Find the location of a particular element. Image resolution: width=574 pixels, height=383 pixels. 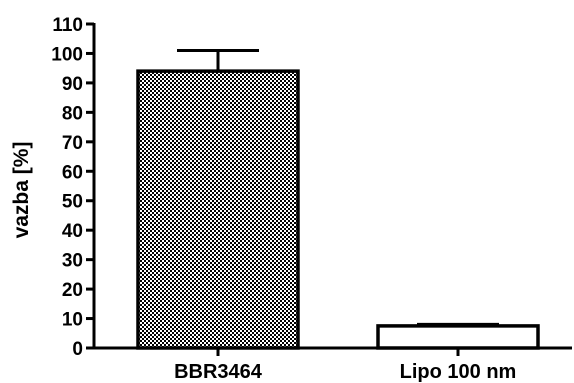

y-axis-title: vazba [%] is located at coordinates (21, 190).